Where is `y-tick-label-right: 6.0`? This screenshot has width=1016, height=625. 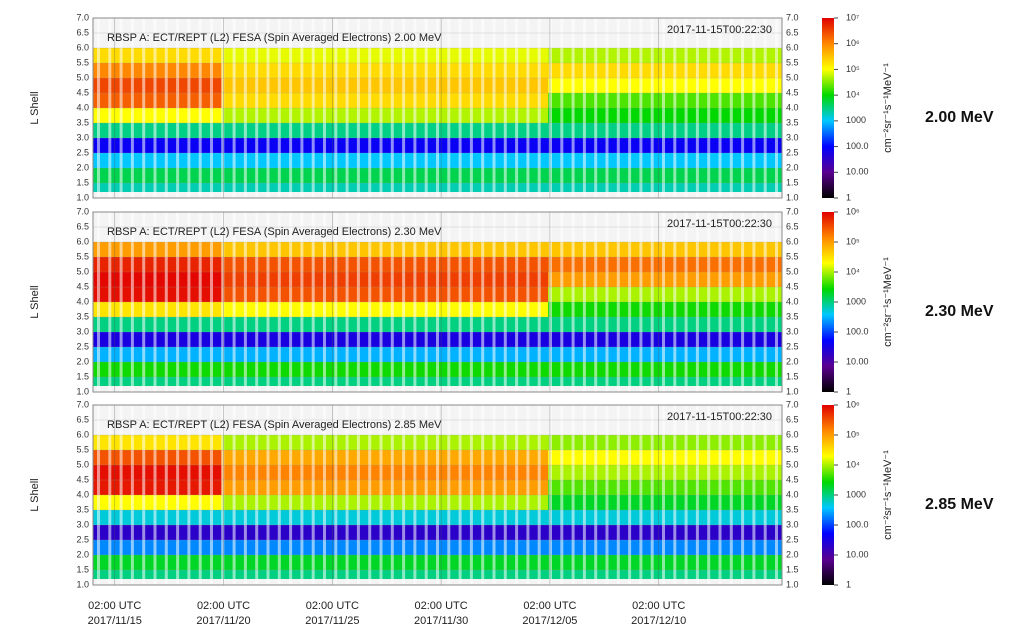 y-tick-label-right: 6.0 is located at coordinates (792, 47).